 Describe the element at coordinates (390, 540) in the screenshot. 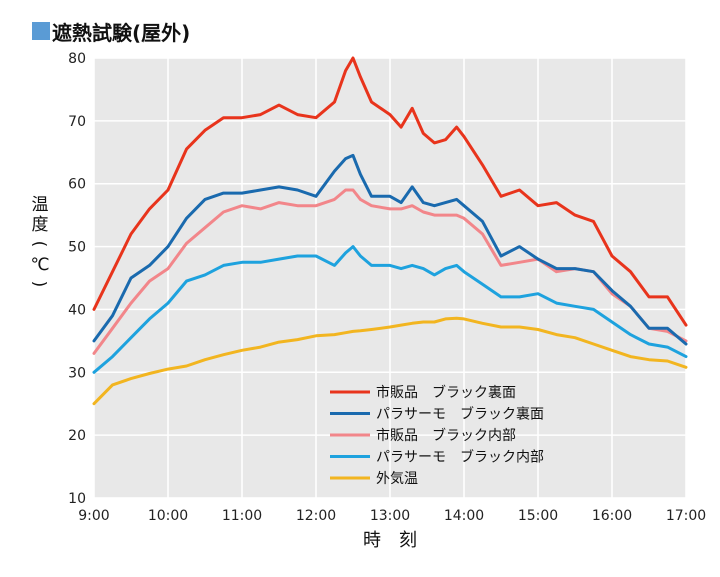

I see `x-axis-label: 時 刻` at that location.